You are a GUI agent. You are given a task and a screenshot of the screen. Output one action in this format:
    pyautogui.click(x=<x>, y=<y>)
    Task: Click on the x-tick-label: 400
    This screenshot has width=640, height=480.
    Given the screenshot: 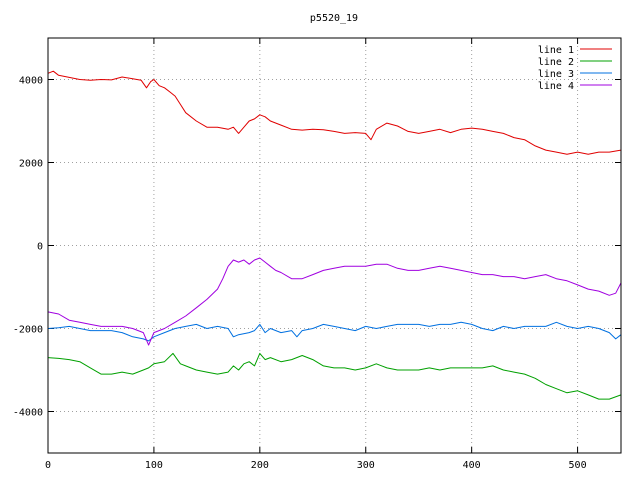 What is the action you would take?
    pyautogui.click(x=472, y=465)
    